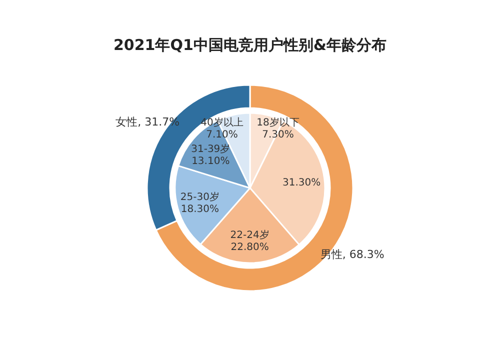  What do you see at coordinates (200, 197) in the screenshot?
I see `slice-label: 25-30岁` at bounding box center [200, 197].